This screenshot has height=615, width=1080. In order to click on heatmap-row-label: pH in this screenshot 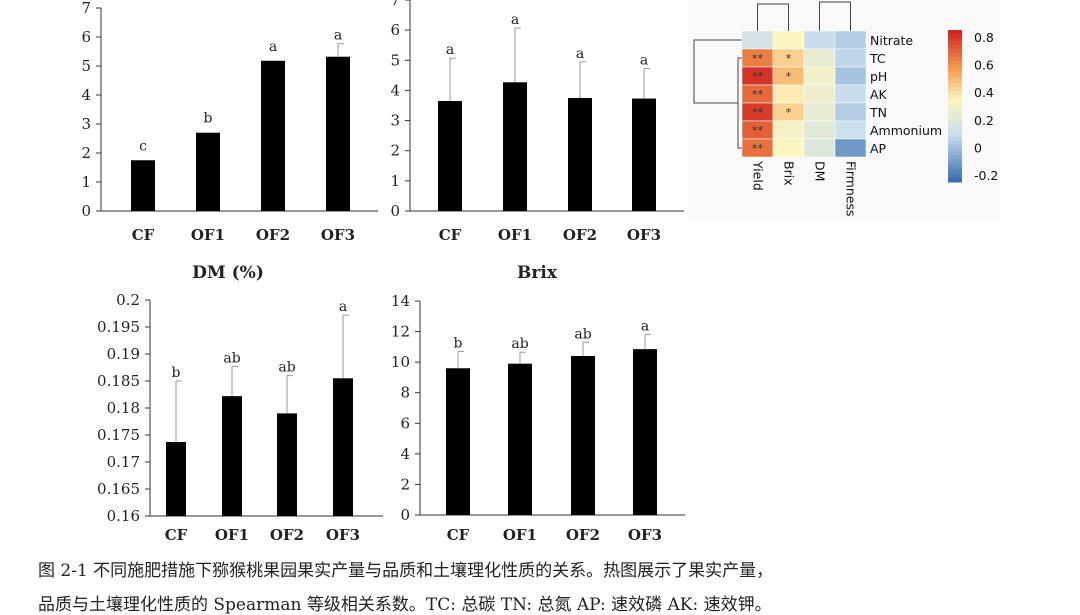, I will do `click(878, 76)`.